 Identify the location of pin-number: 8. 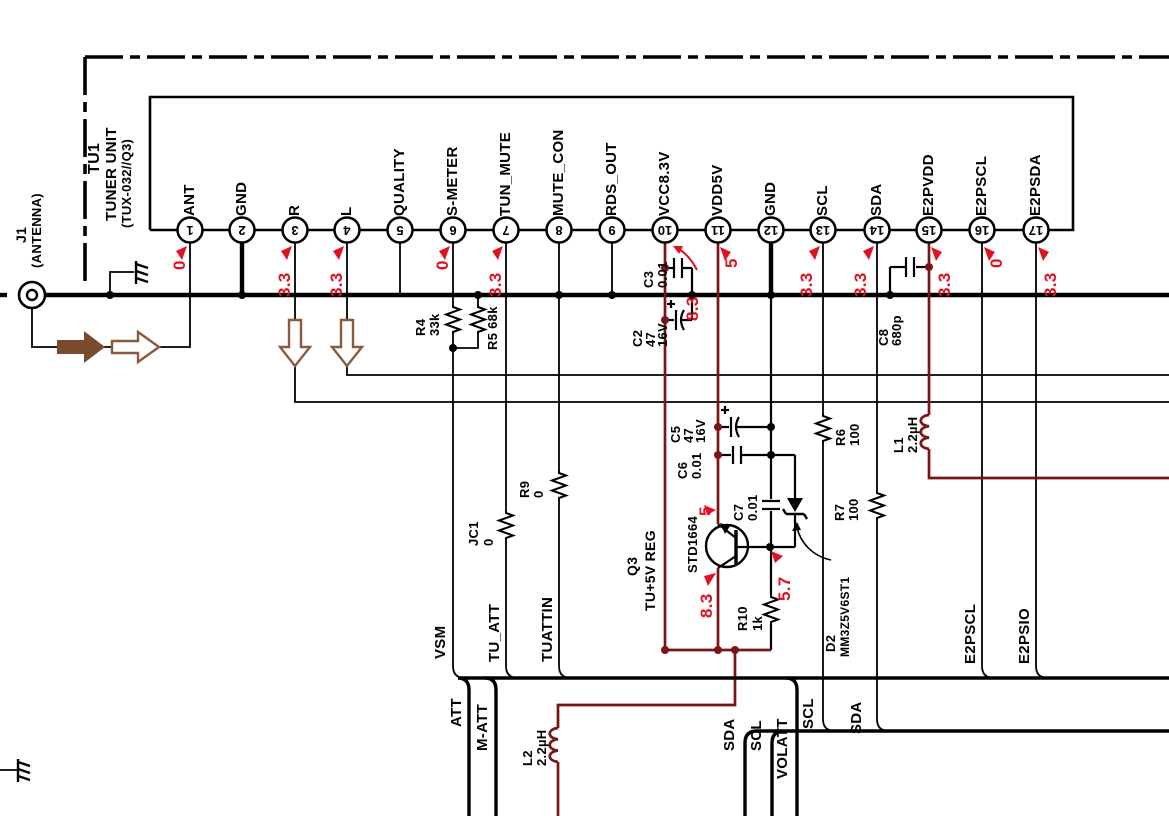
(559, 230).